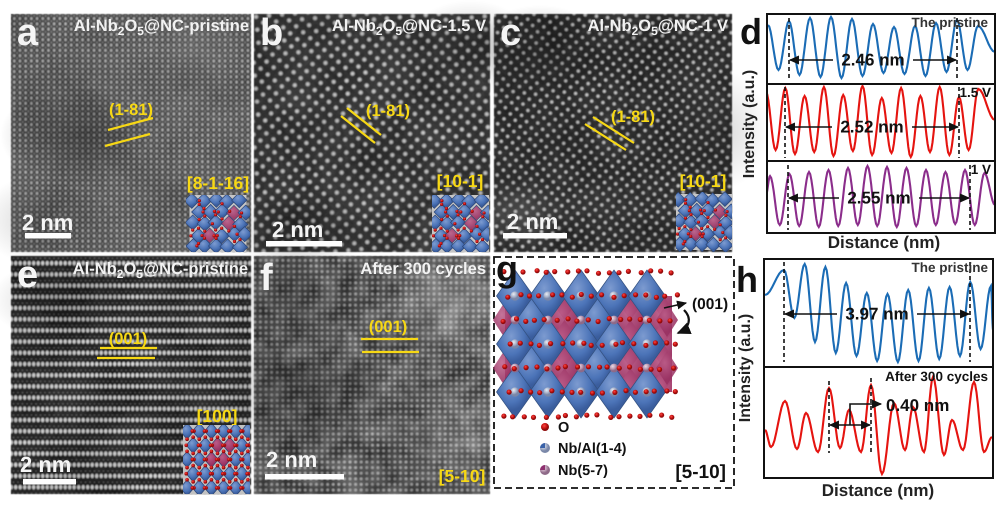 The height and width of the screenshot is (508, 1002). What do you see at coordinates (266, 278) in the screenshot?
I see `svg-text: f` at bounding box center [266, 278].